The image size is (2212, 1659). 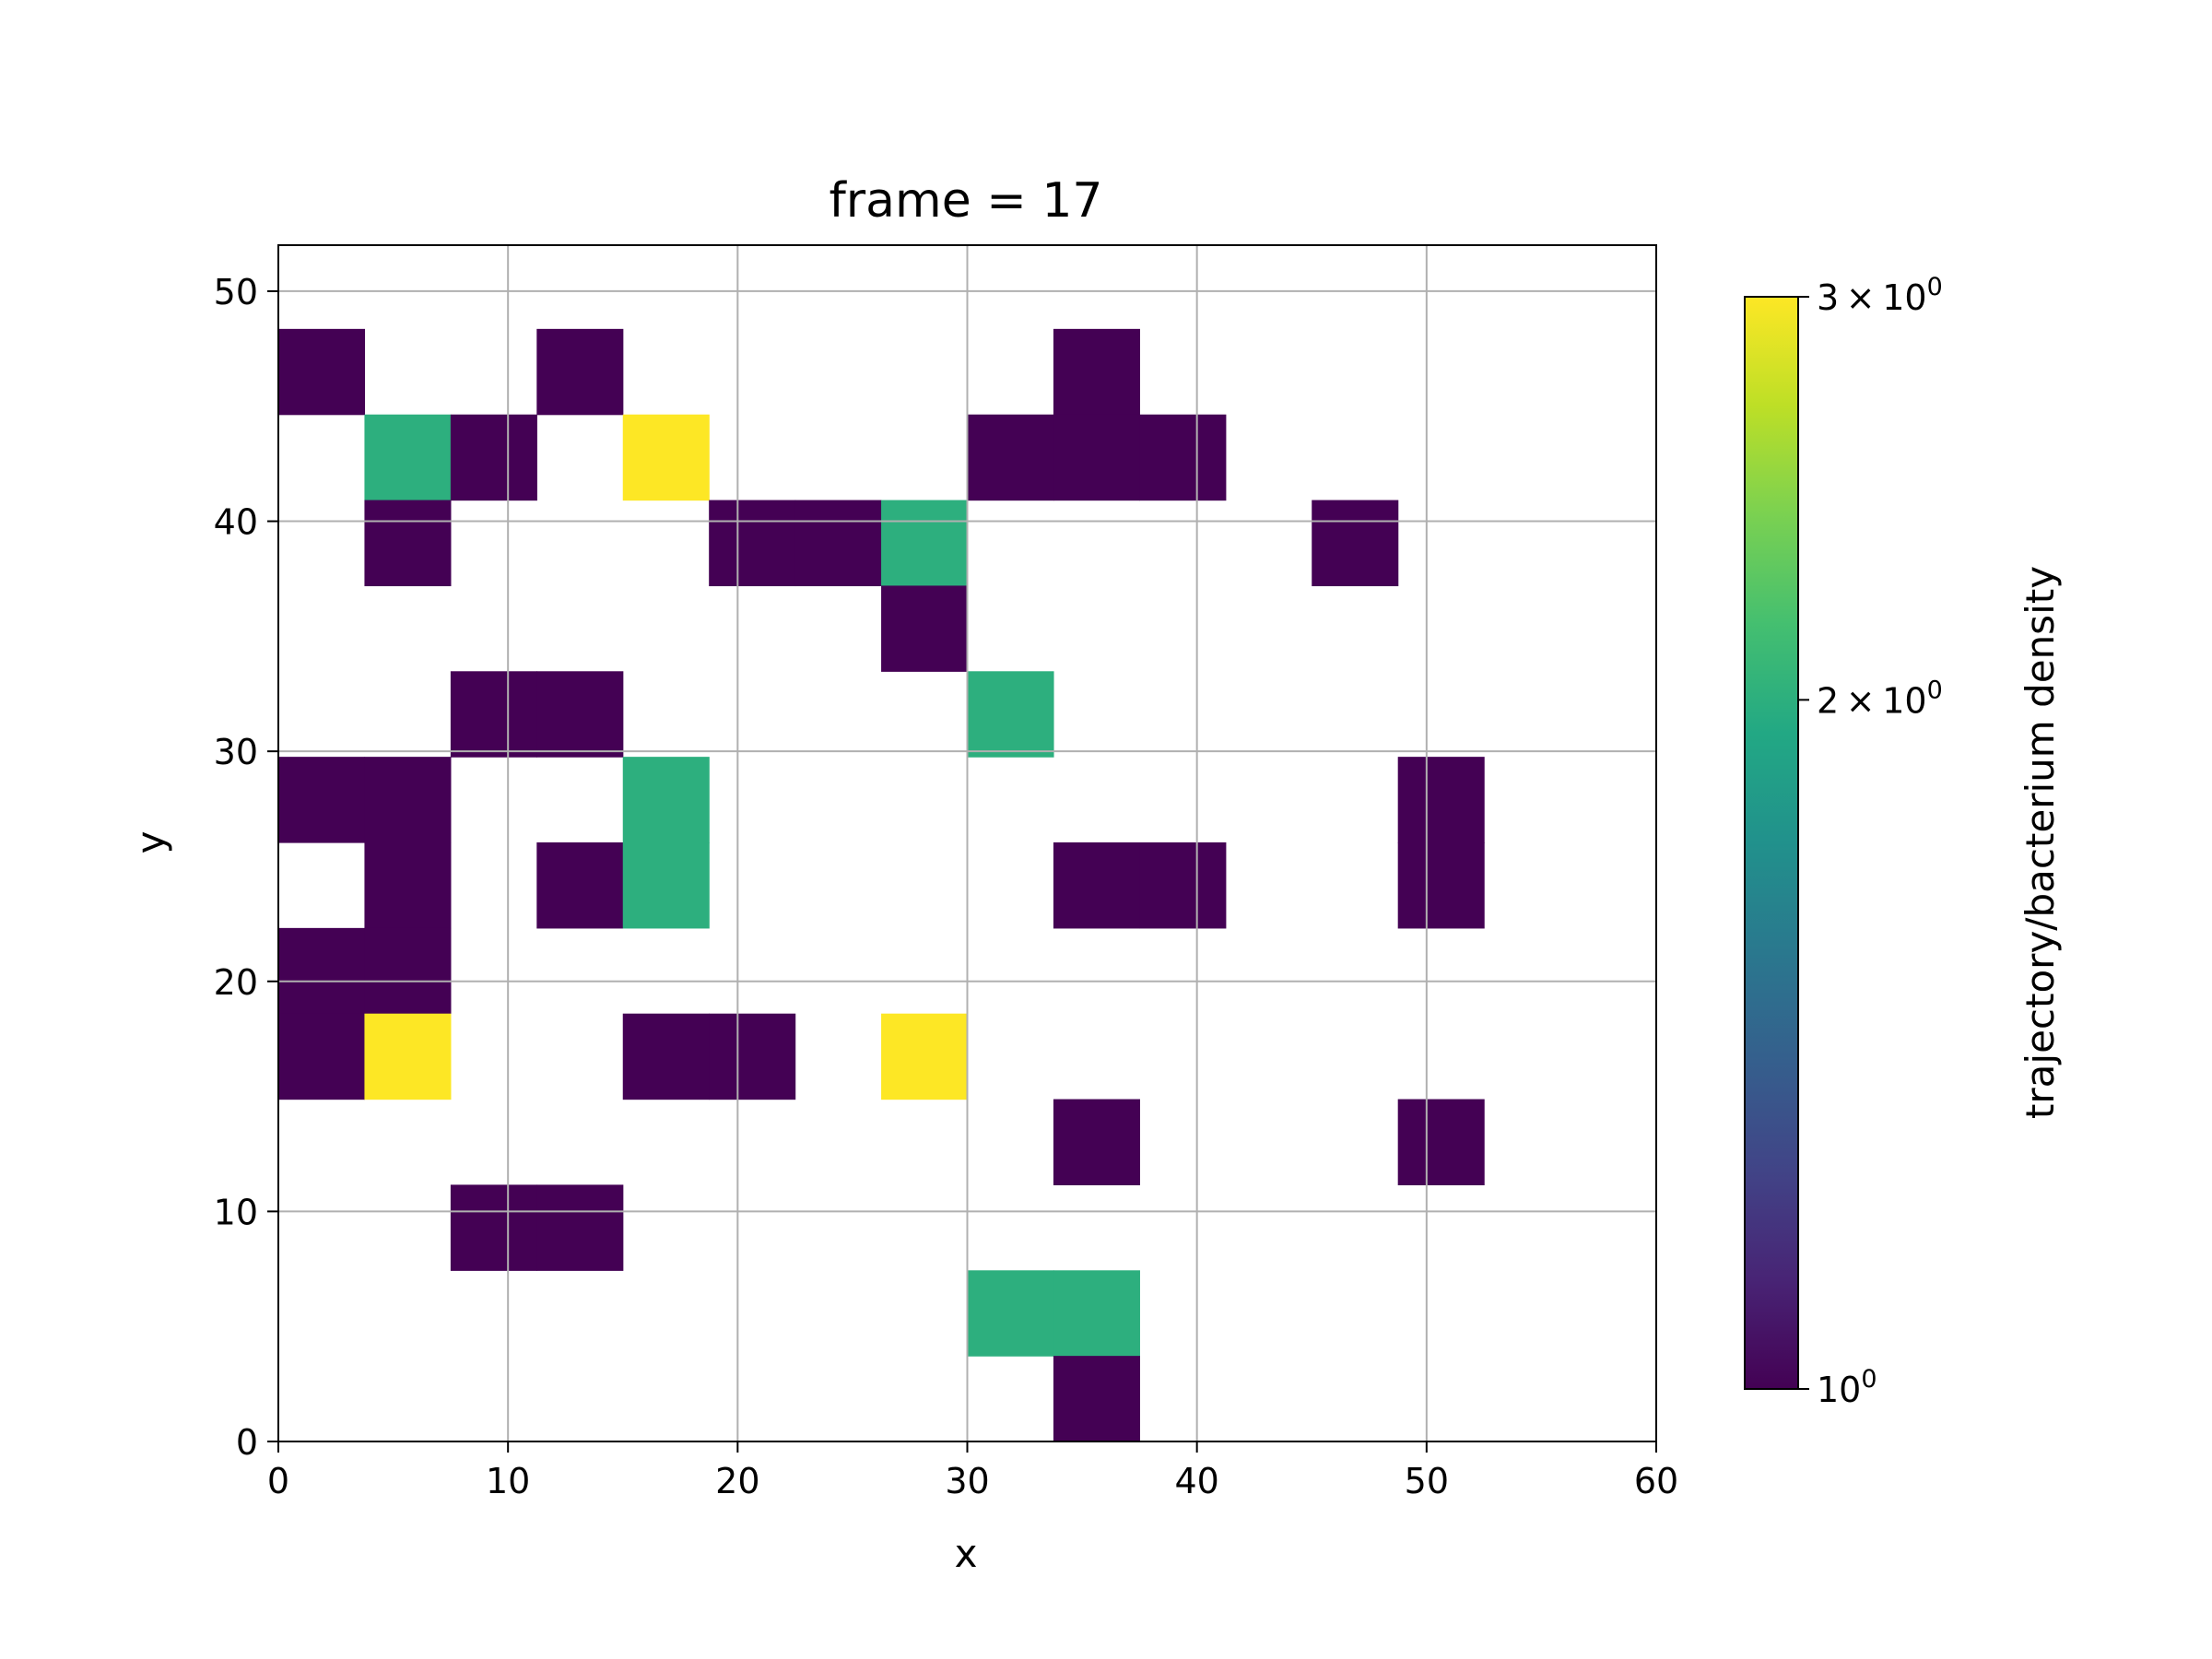 What do you see at coordinates (2040, 842) in the screenshot?
I see `colorbar-label: trajectory/bacterium density` at bounding box center [2040, 842].